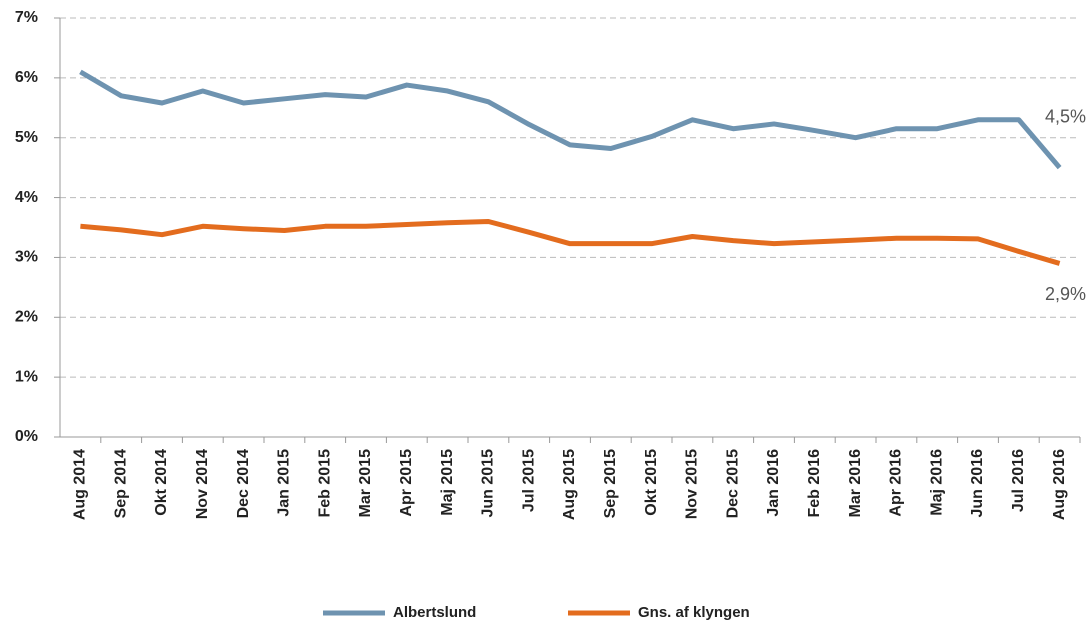 The image size is (1089, 627). I want to click on x-tick-label: Nov 2015, so click(692, 484).